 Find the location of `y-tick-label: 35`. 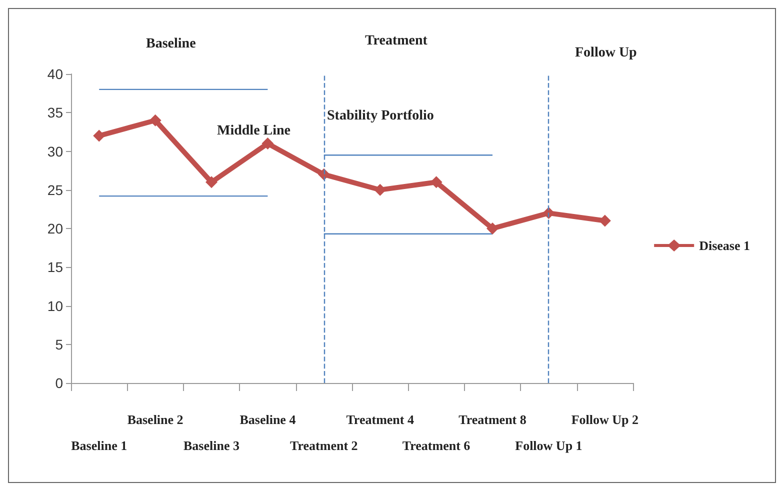

y-tick-label: 35 is located at coordinates (55, 112).